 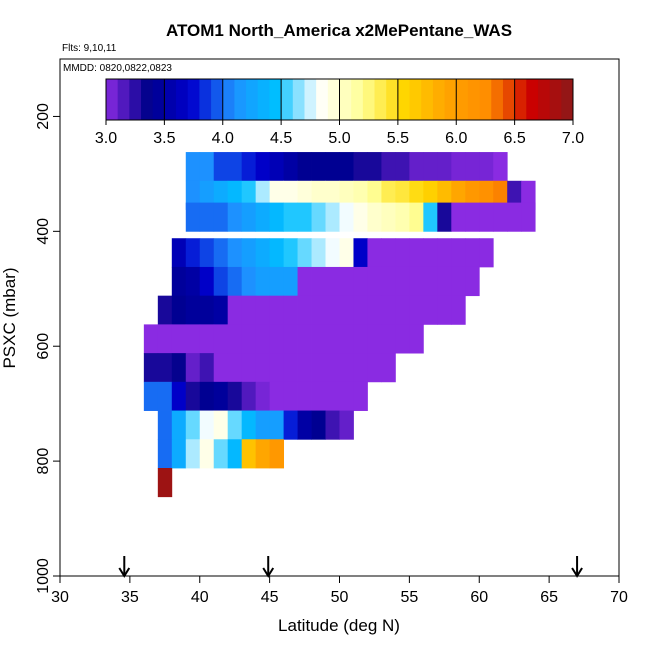 What do you see at coordinates (89, 48) in the screenshot?
I see `flights-label: Flts: 9,10,11` at bounding box center [89, 48].